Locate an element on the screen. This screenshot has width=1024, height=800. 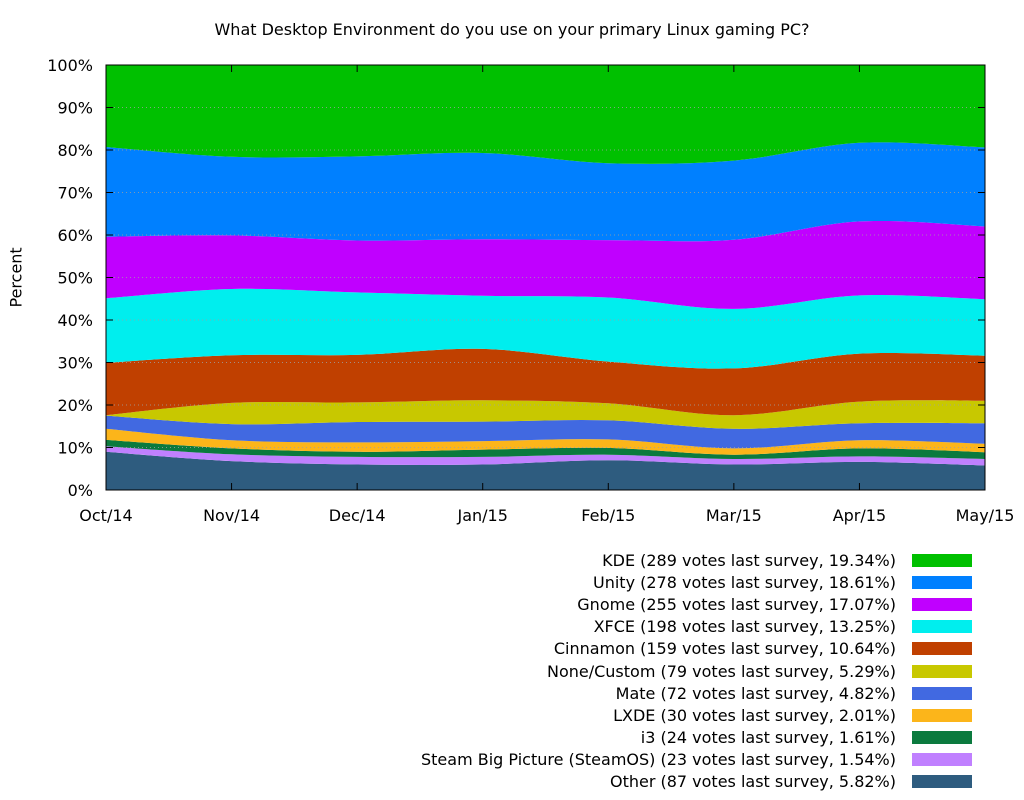
legend-label: Gnome (255 votes last survey, 17.07%) is located at coordinates (736, 604).